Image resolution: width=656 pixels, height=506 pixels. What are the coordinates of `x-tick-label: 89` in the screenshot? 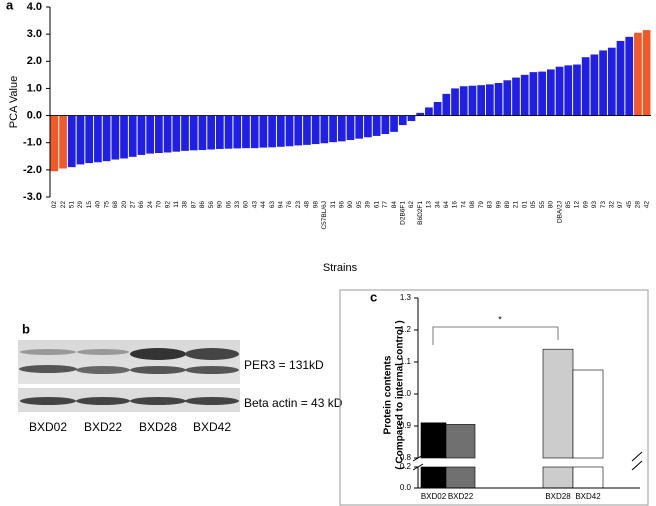 It's located at (507, 205).